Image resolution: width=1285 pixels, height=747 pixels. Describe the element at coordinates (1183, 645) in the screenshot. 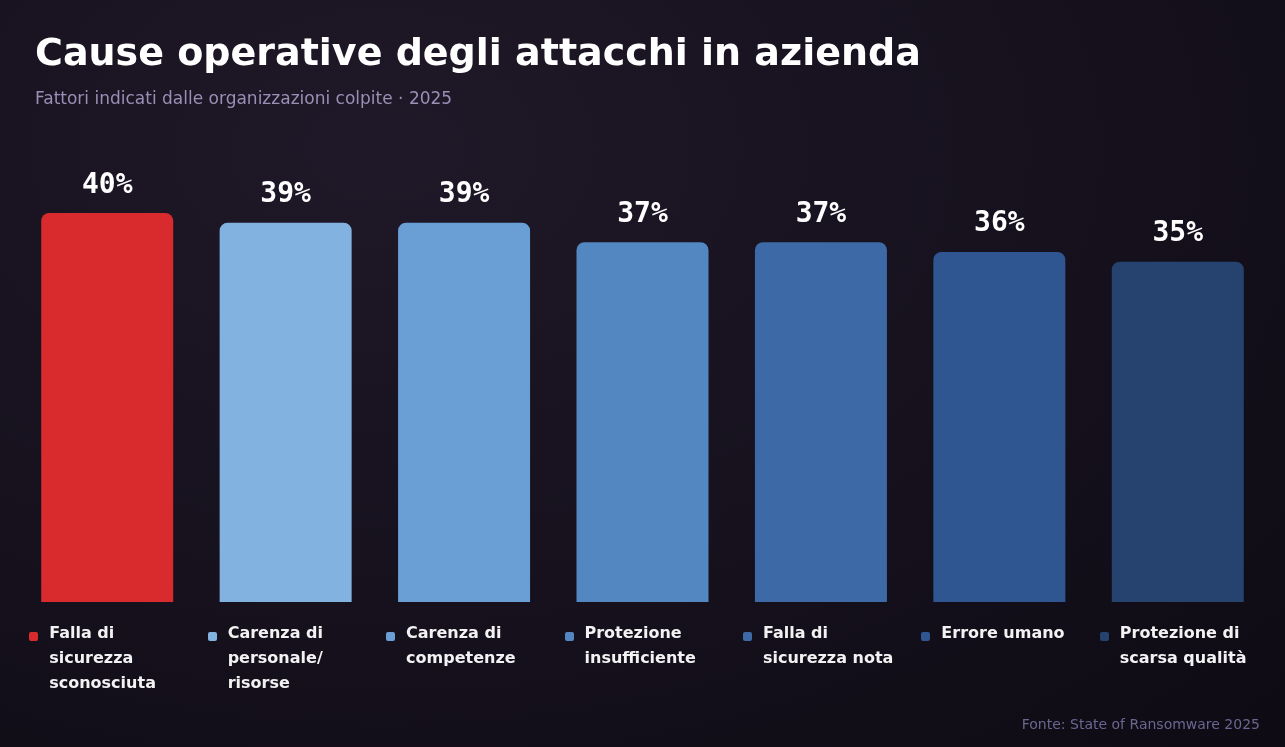

I see `x-tick-label: Protezione di scarsa qualità` at that location.